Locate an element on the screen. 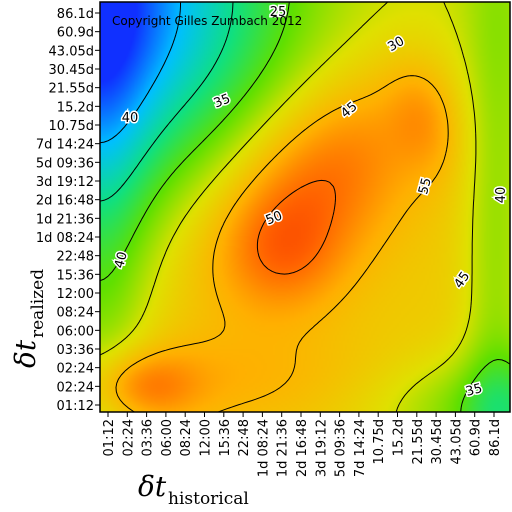 The width and height of the screenshot is (512, 512). x-tick-label: 15:36 is located at coordinates (225, 437).